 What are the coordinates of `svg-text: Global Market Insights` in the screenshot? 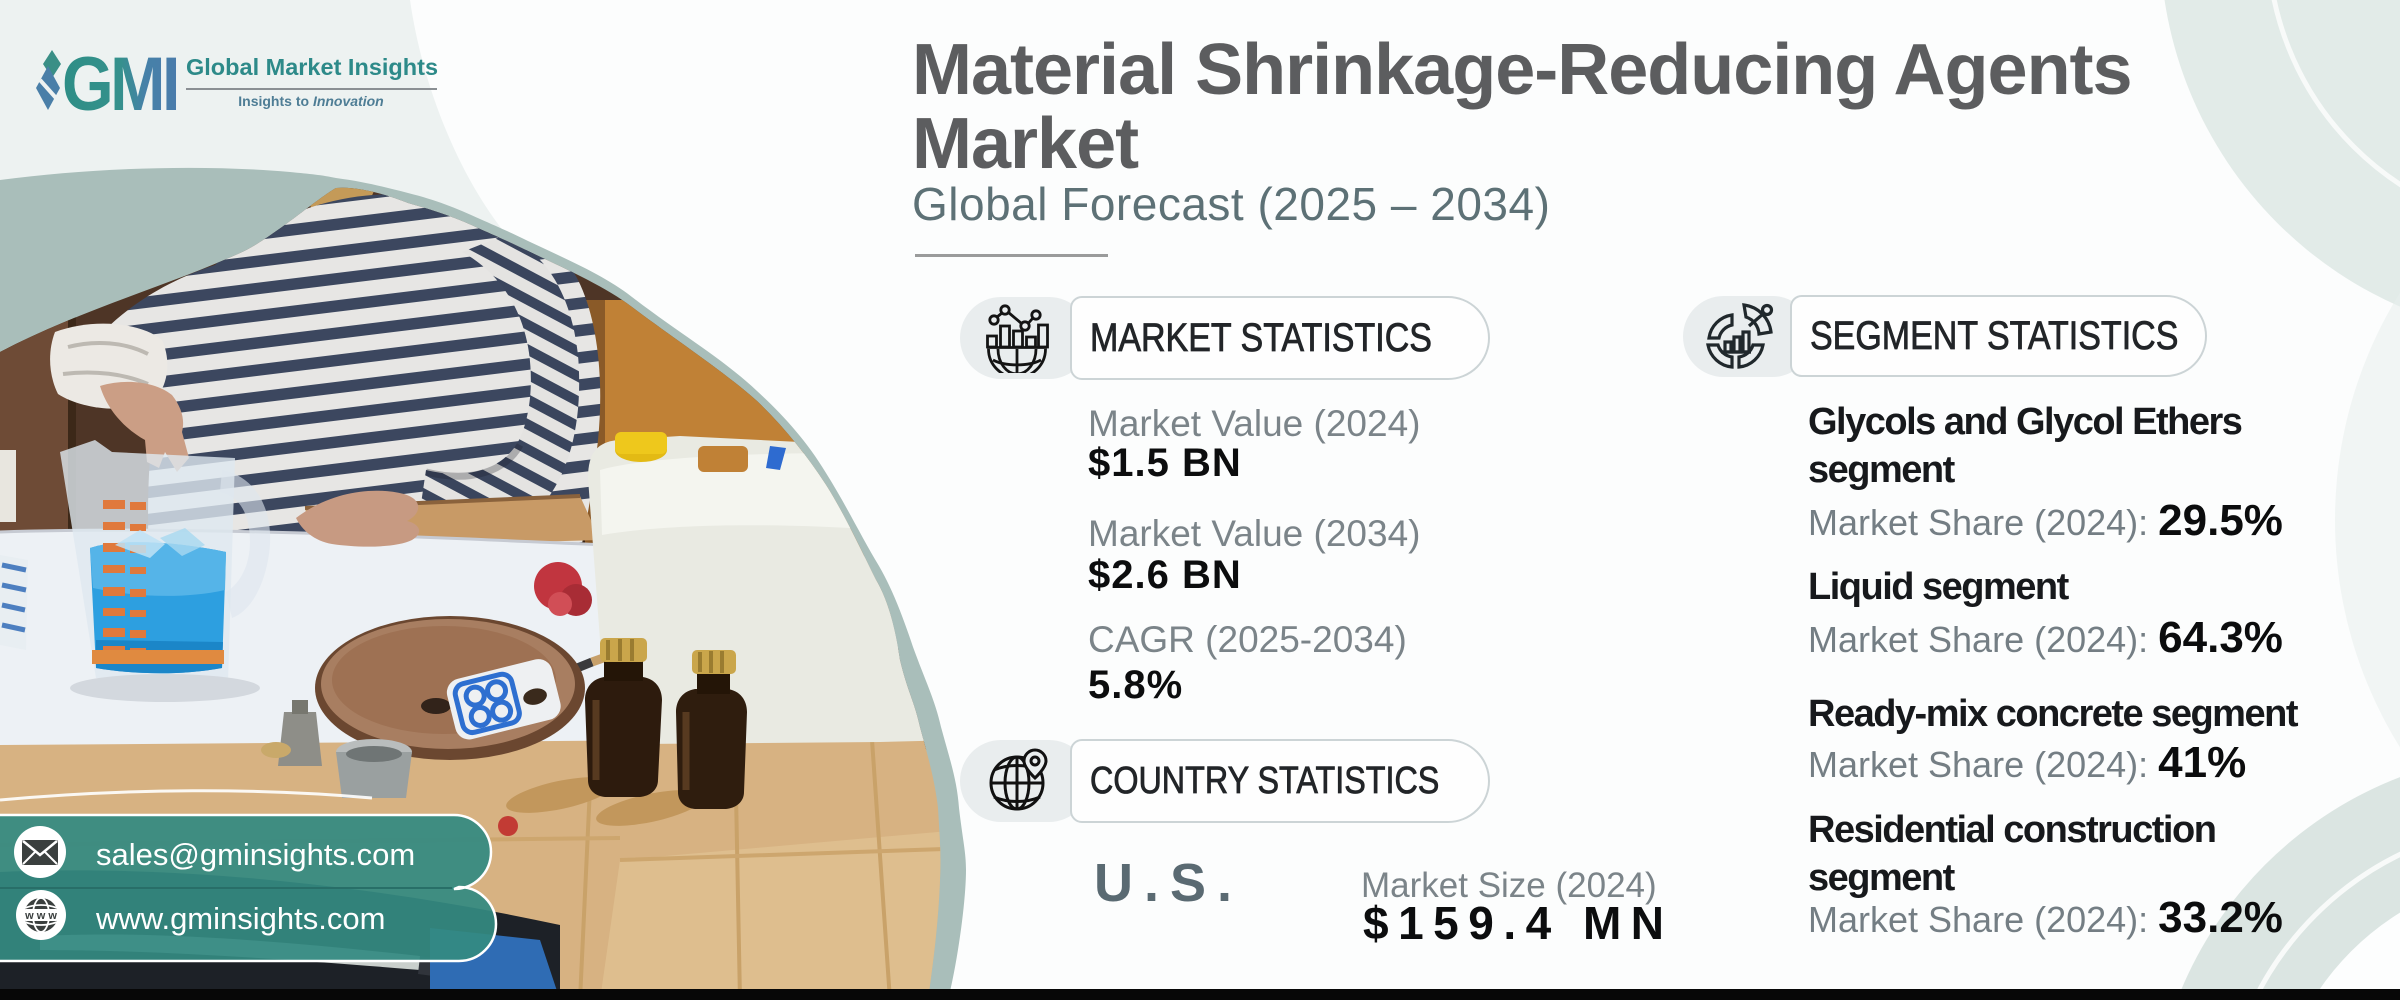 It's located at (312, 67).